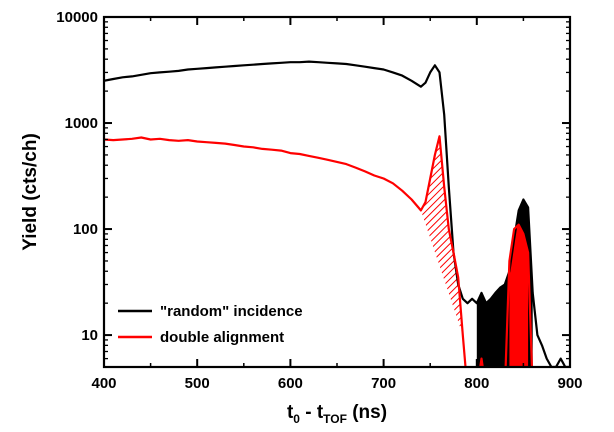  What do you see at coordinates (312, 412) in the screenshot?
I see `x-axis-title-mid: - t` at bounding box center [312, 412].